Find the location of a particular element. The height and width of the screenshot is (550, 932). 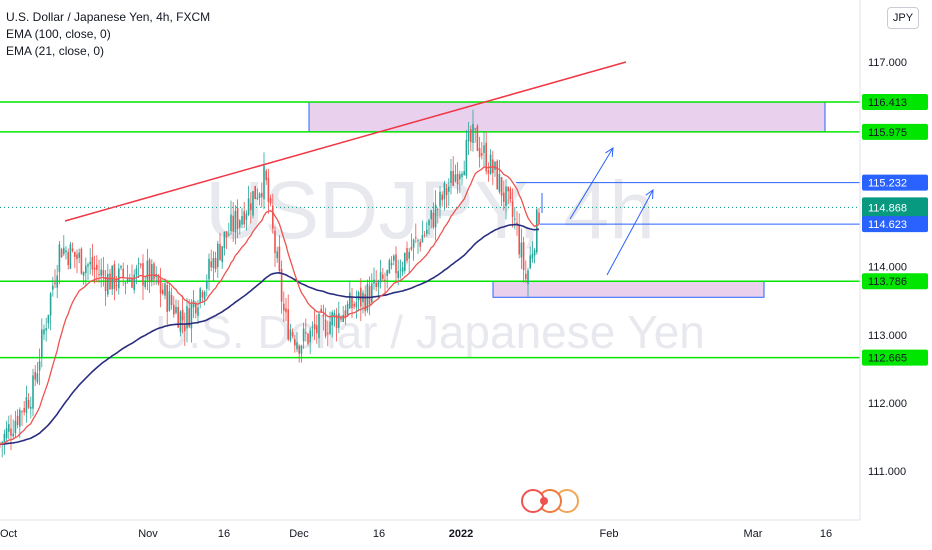

currency-button: JPY is located at coordinates (903, 18).